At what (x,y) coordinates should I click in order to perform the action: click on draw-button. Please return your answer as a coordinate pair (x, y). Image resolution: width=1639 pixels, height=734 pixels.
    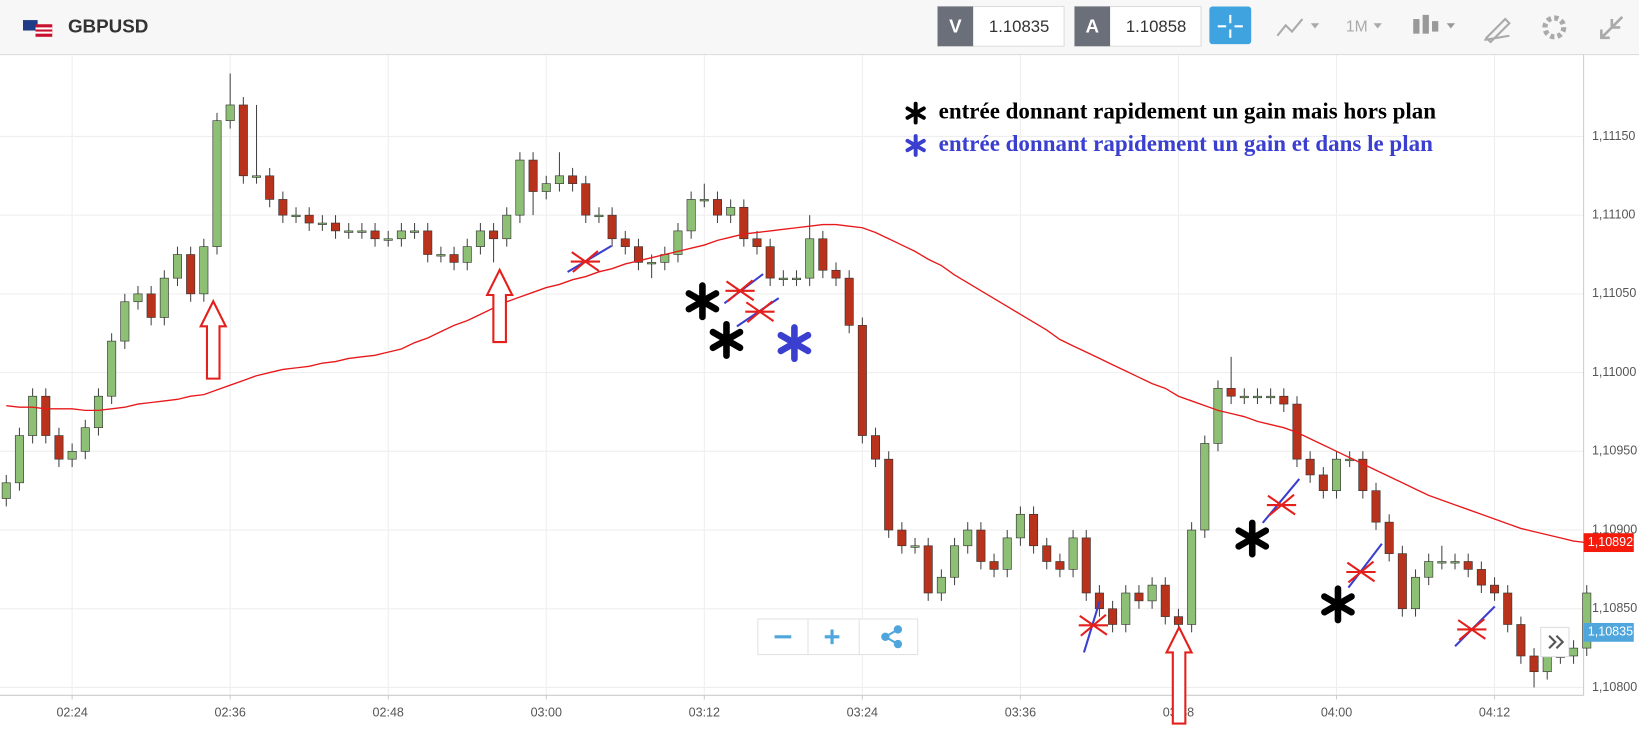
    Looking at the image, I should click on (1497, 30).